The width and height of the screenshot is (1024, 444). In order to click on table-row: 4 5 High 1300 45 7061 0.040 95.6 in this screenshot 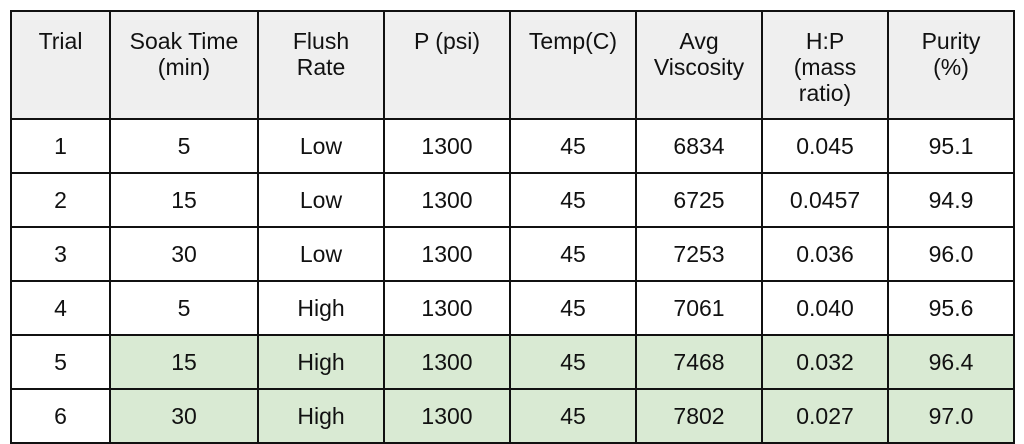, I will do `click(512, 308)`.